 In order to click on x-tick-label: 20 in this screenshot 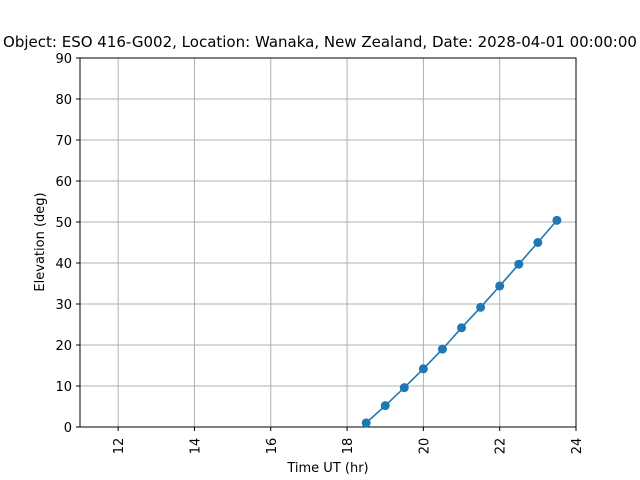, I will do `click(424, 446)`.